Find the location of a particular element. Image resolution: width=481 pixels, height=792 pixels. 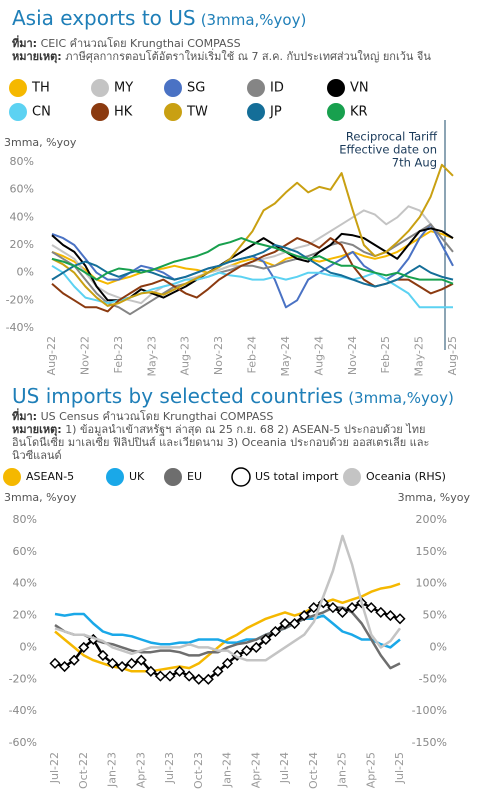

x-tick-label: Oct-24 is located at coordinates (313, 770).